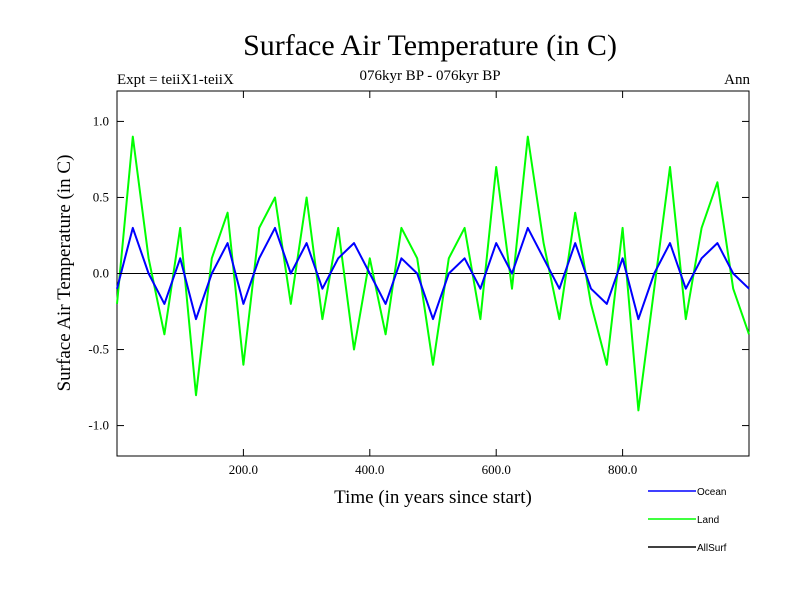  I want to click on x-tick-label: 800.0, so click(622, 469).